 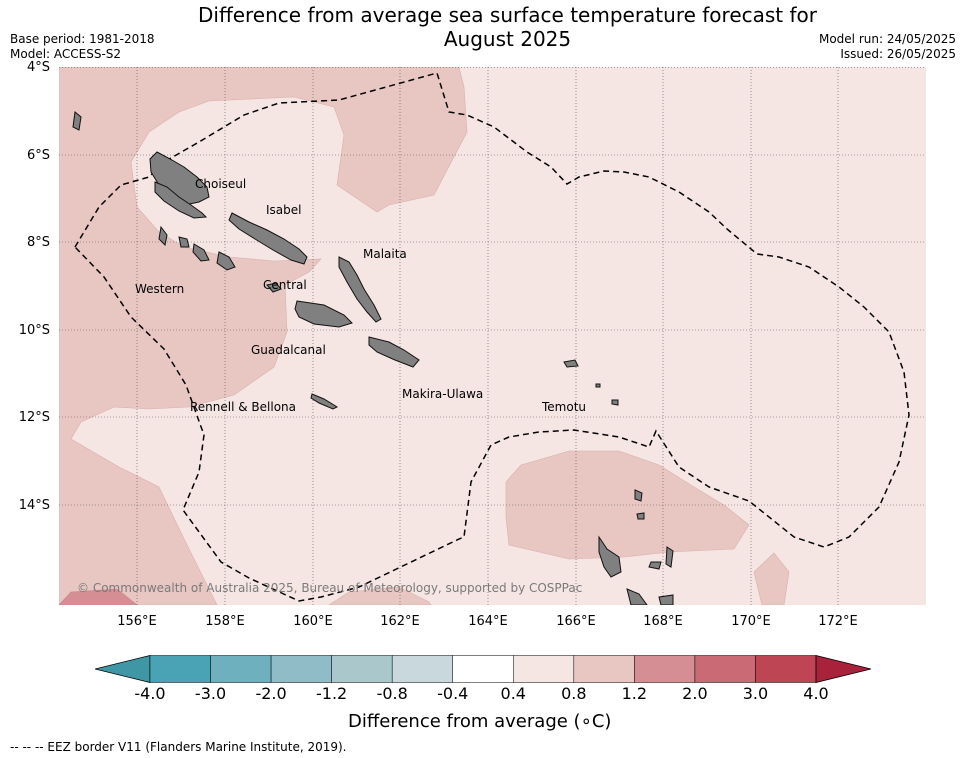 What do you see at coordinates (669, 557) in the screenshot?
I see `vanuatu-island-d` at bounding box center [669, 557].